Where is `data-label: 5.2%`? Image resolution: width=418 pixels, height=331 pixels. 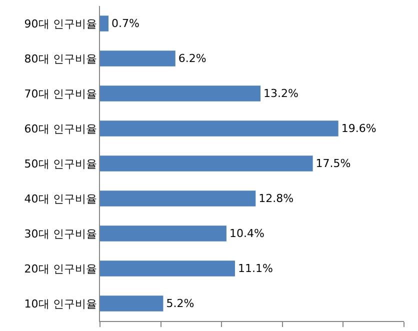
data-label: 5.2% is located at coordinates (180, 303).